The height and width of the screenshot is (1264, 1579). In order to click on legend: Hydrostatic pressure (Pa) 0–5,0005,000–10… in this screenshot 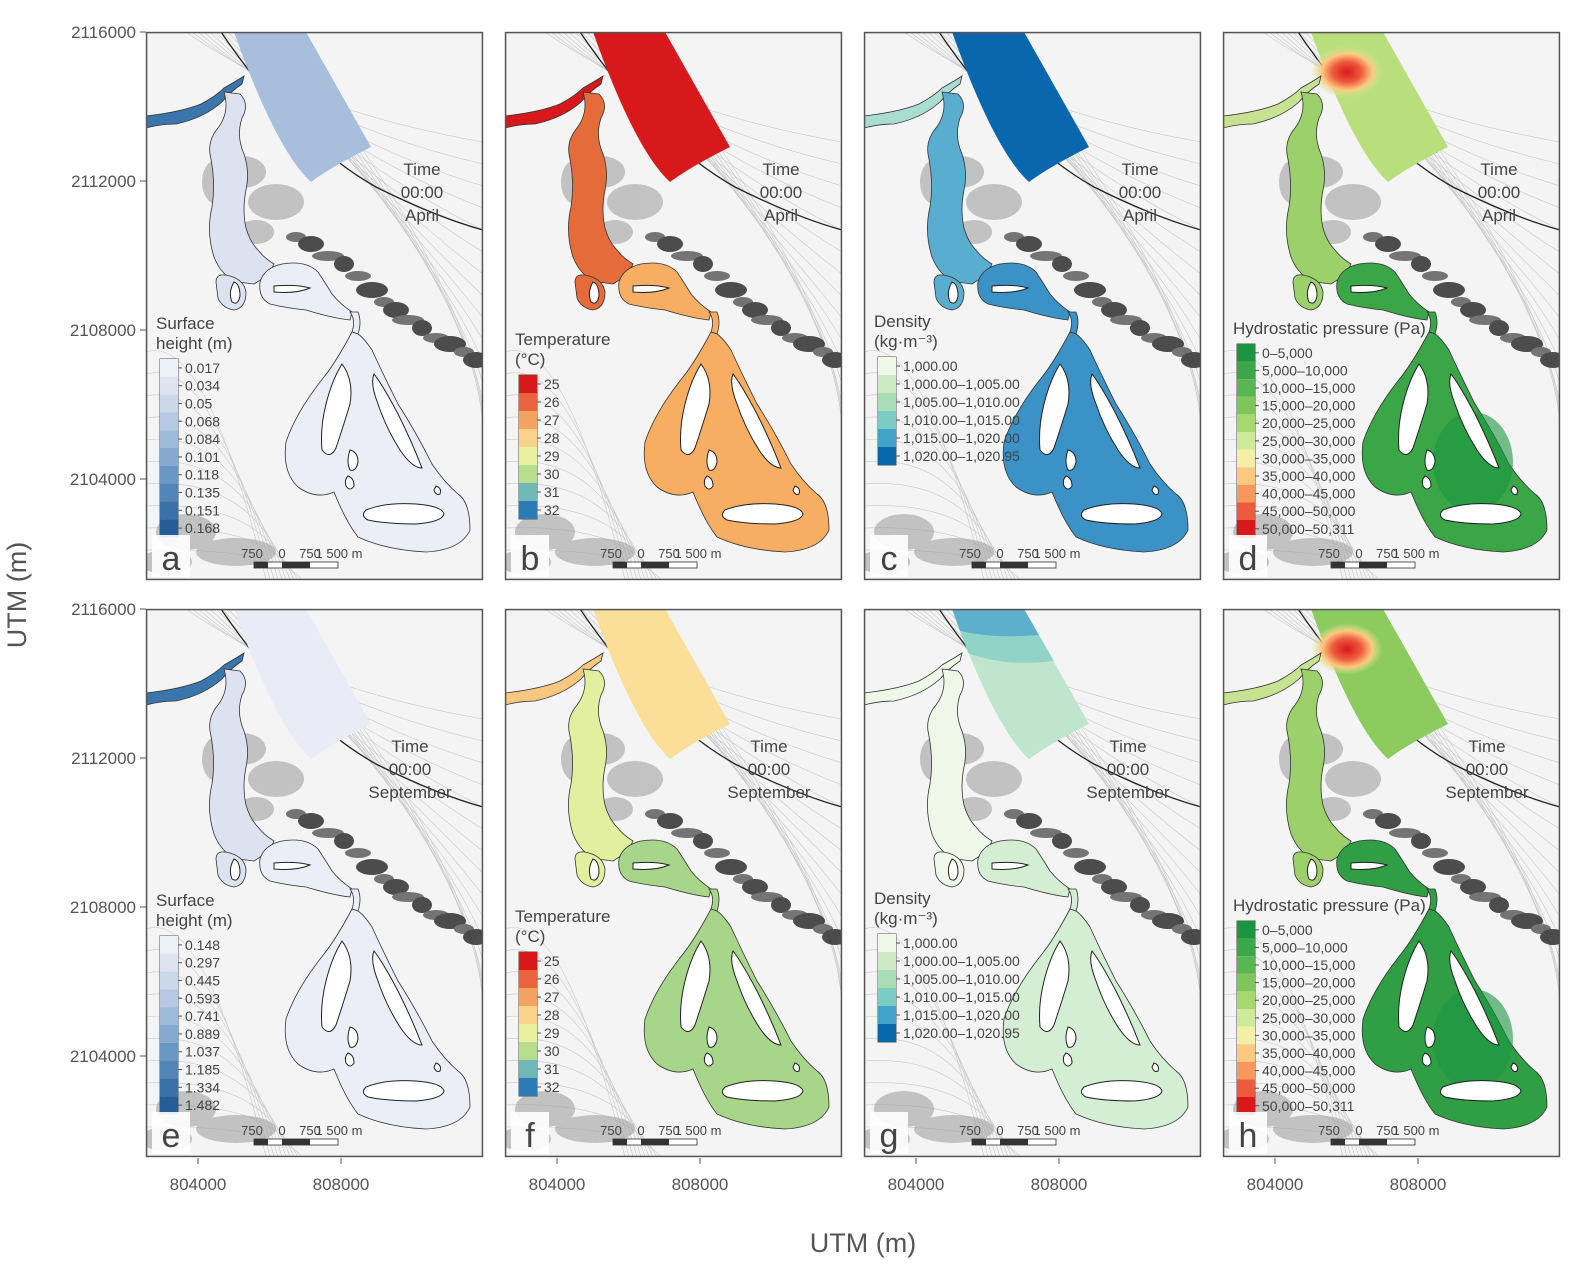, I will do `click(1329, 429)`.